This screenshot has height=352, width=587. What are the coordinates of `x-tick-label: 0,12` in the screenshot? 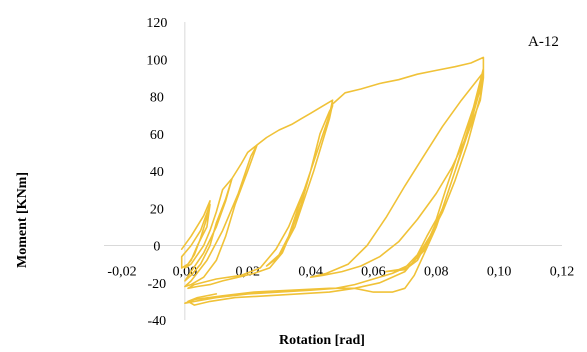 It's located at (562, 272).